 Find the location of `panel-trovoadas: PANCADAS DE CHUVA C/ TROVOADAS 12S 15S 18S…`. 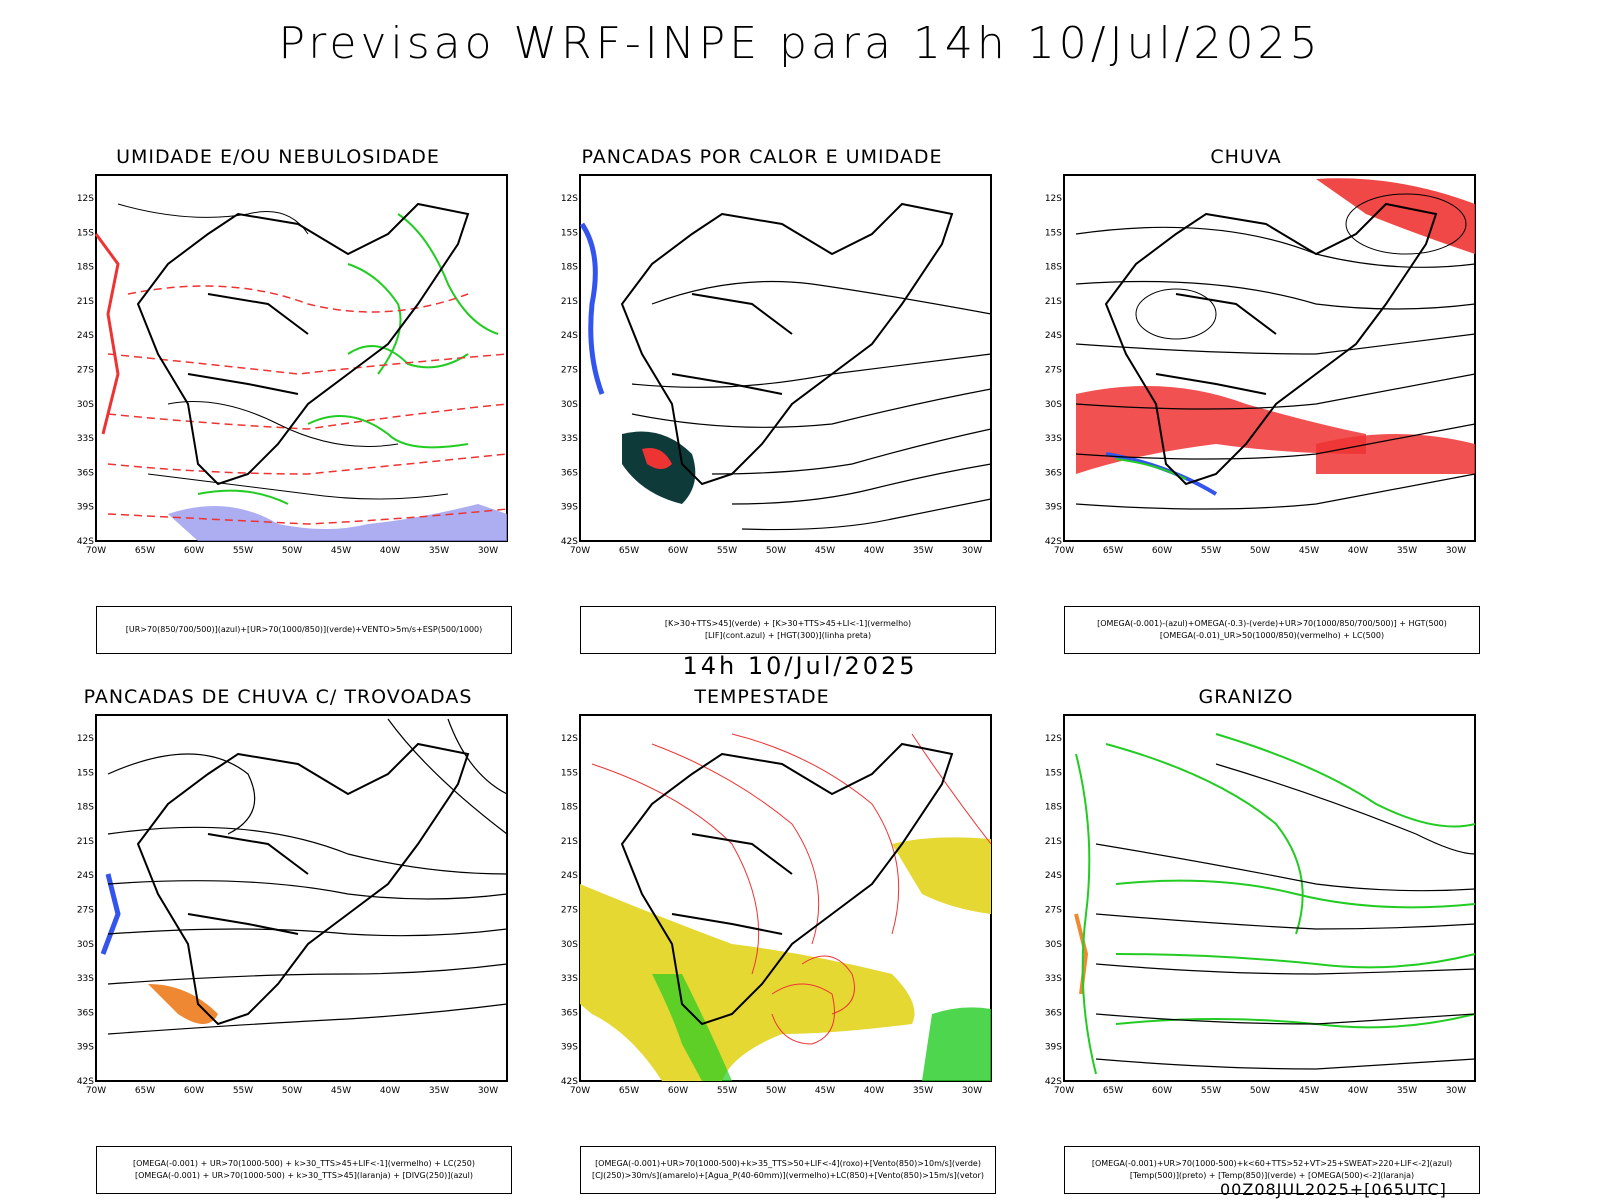

panel-trovoadas: PANCADAS DE CHUVA C/ TROVOADAS 12S 15S 18S… is located at coordinates (280, 940).